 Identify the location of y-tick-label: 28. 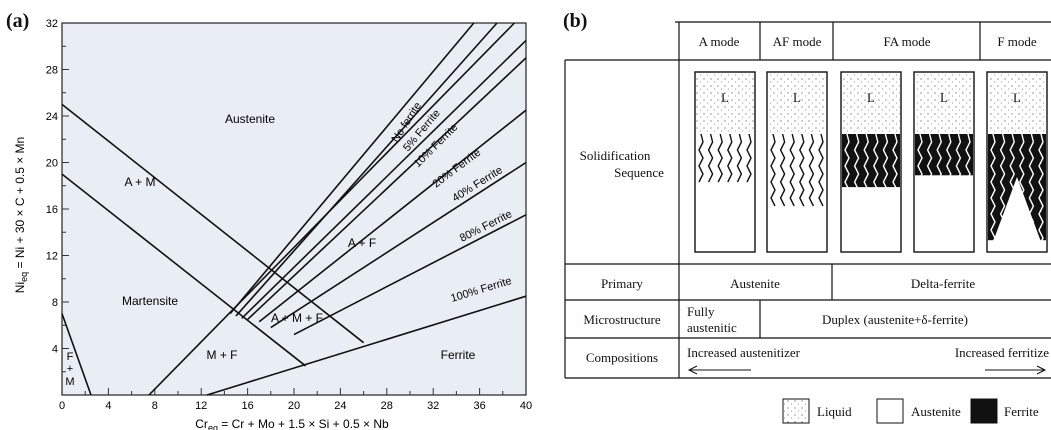
(52, 71).